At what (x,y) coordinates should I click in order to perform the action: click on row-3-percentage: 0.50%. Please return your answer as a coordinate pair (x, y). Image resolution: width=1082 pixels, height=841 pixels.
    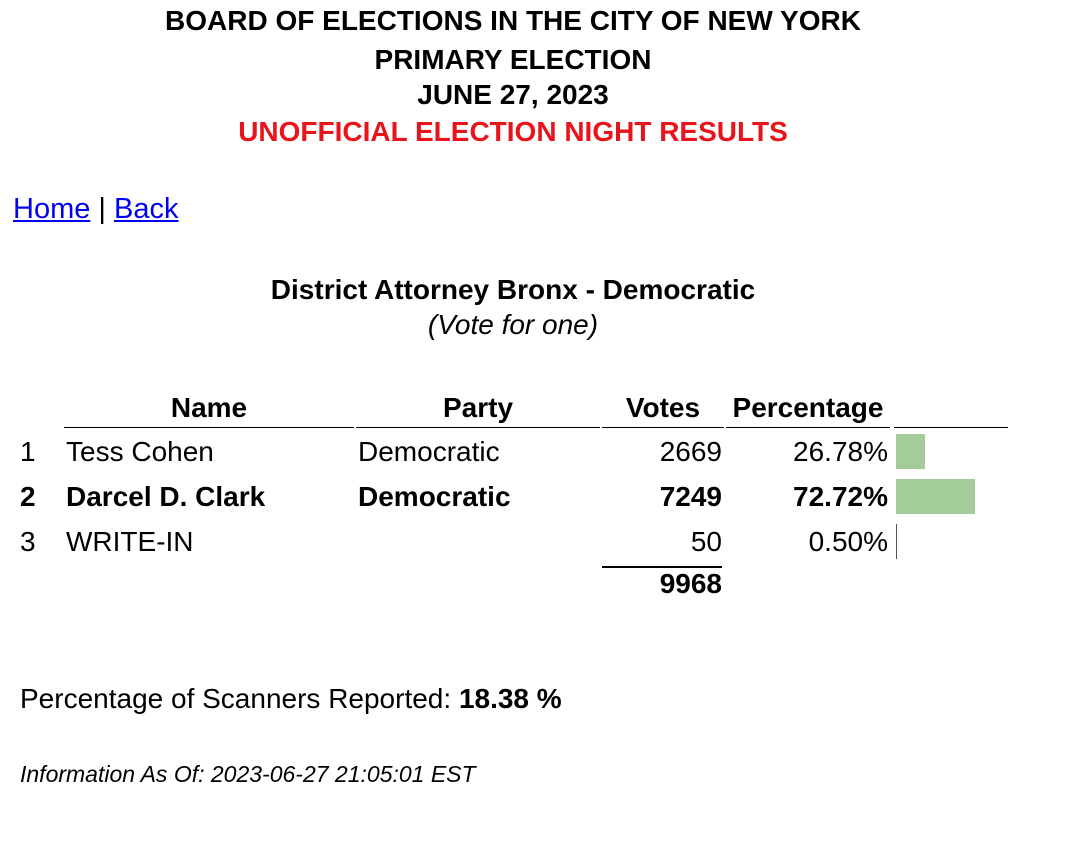
    Looking at the image, I should click on (848, 541).